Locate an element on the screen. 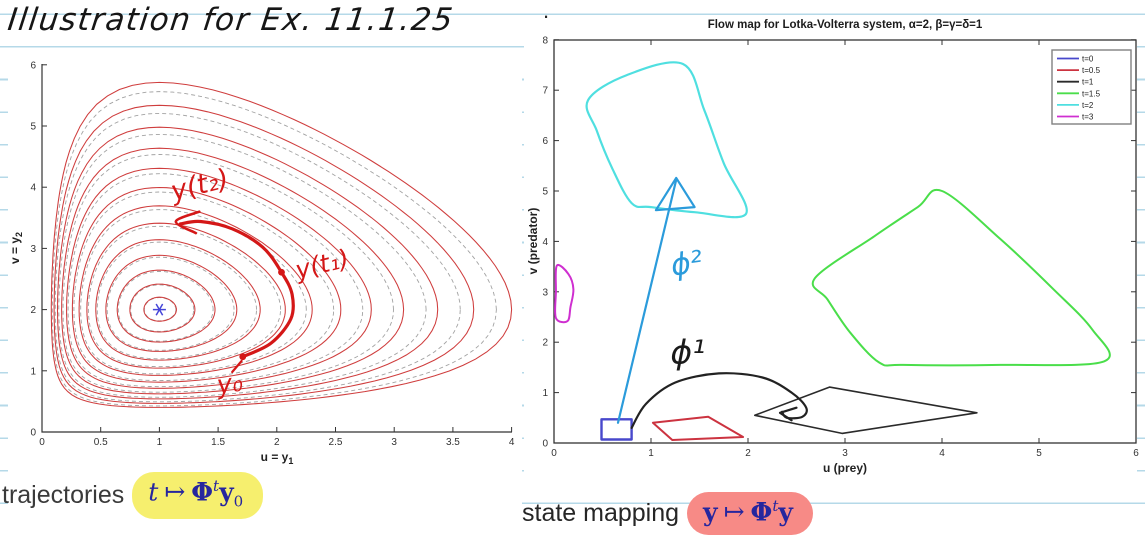 The image size is (1145, 541). formula-var: y is located at coordinates (710, 512).